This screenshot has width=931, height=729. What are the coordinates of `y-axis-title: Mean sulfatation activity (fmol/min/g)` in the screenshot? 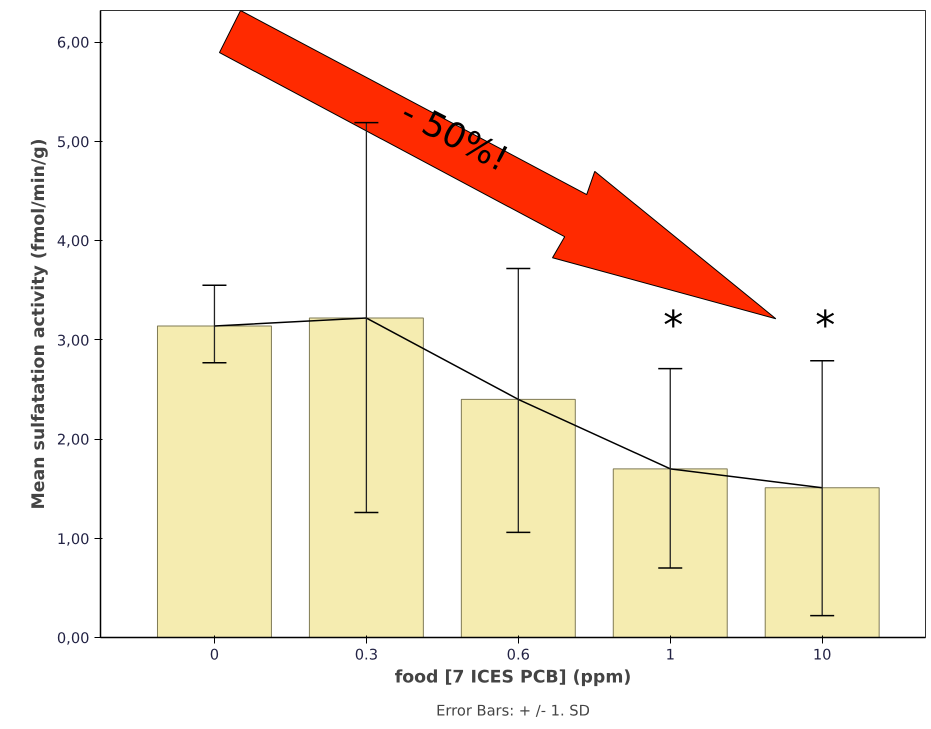 It's located at (38, 324).